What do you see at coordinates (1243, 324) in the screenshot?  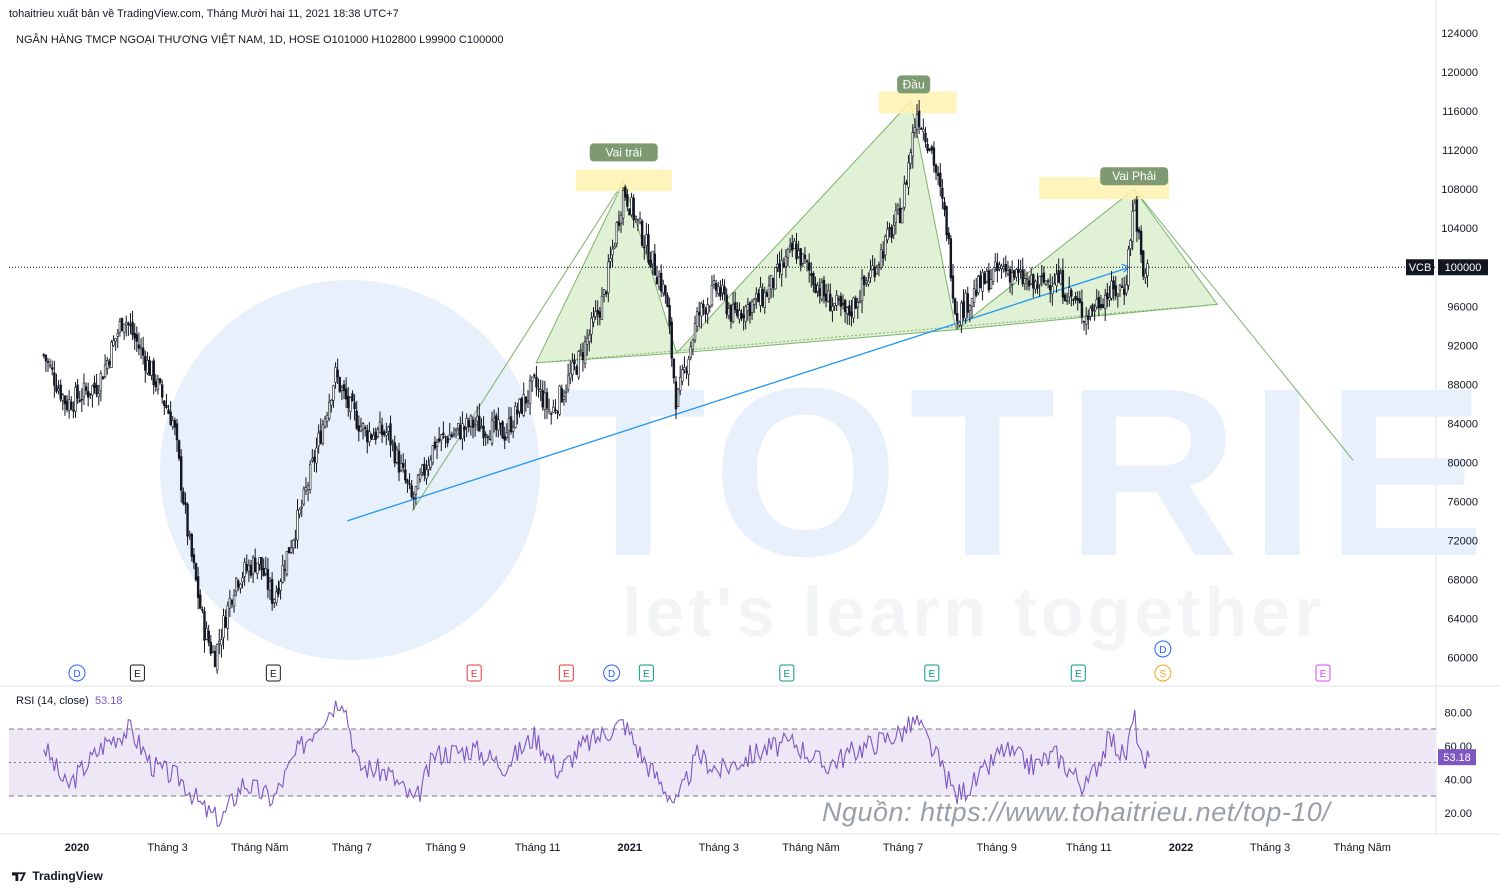 I see `pattern-projection-line` at bounding box center [1243, 324].